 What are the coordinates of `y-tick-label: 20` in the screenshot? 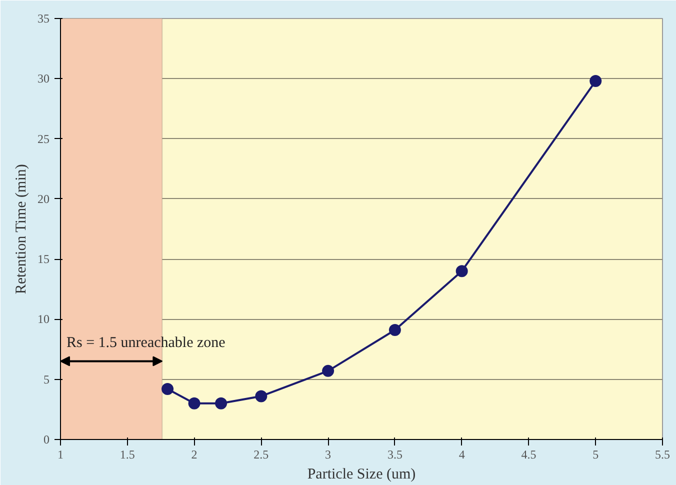 It's located at (44, 199).